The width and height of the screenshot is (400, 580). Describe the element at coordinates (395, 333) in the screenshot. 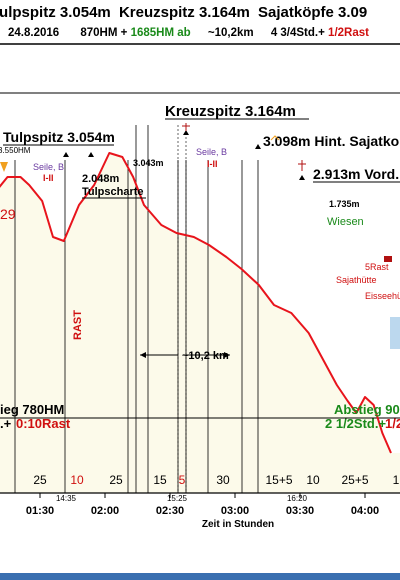

I see `right-edge-band` at that location.